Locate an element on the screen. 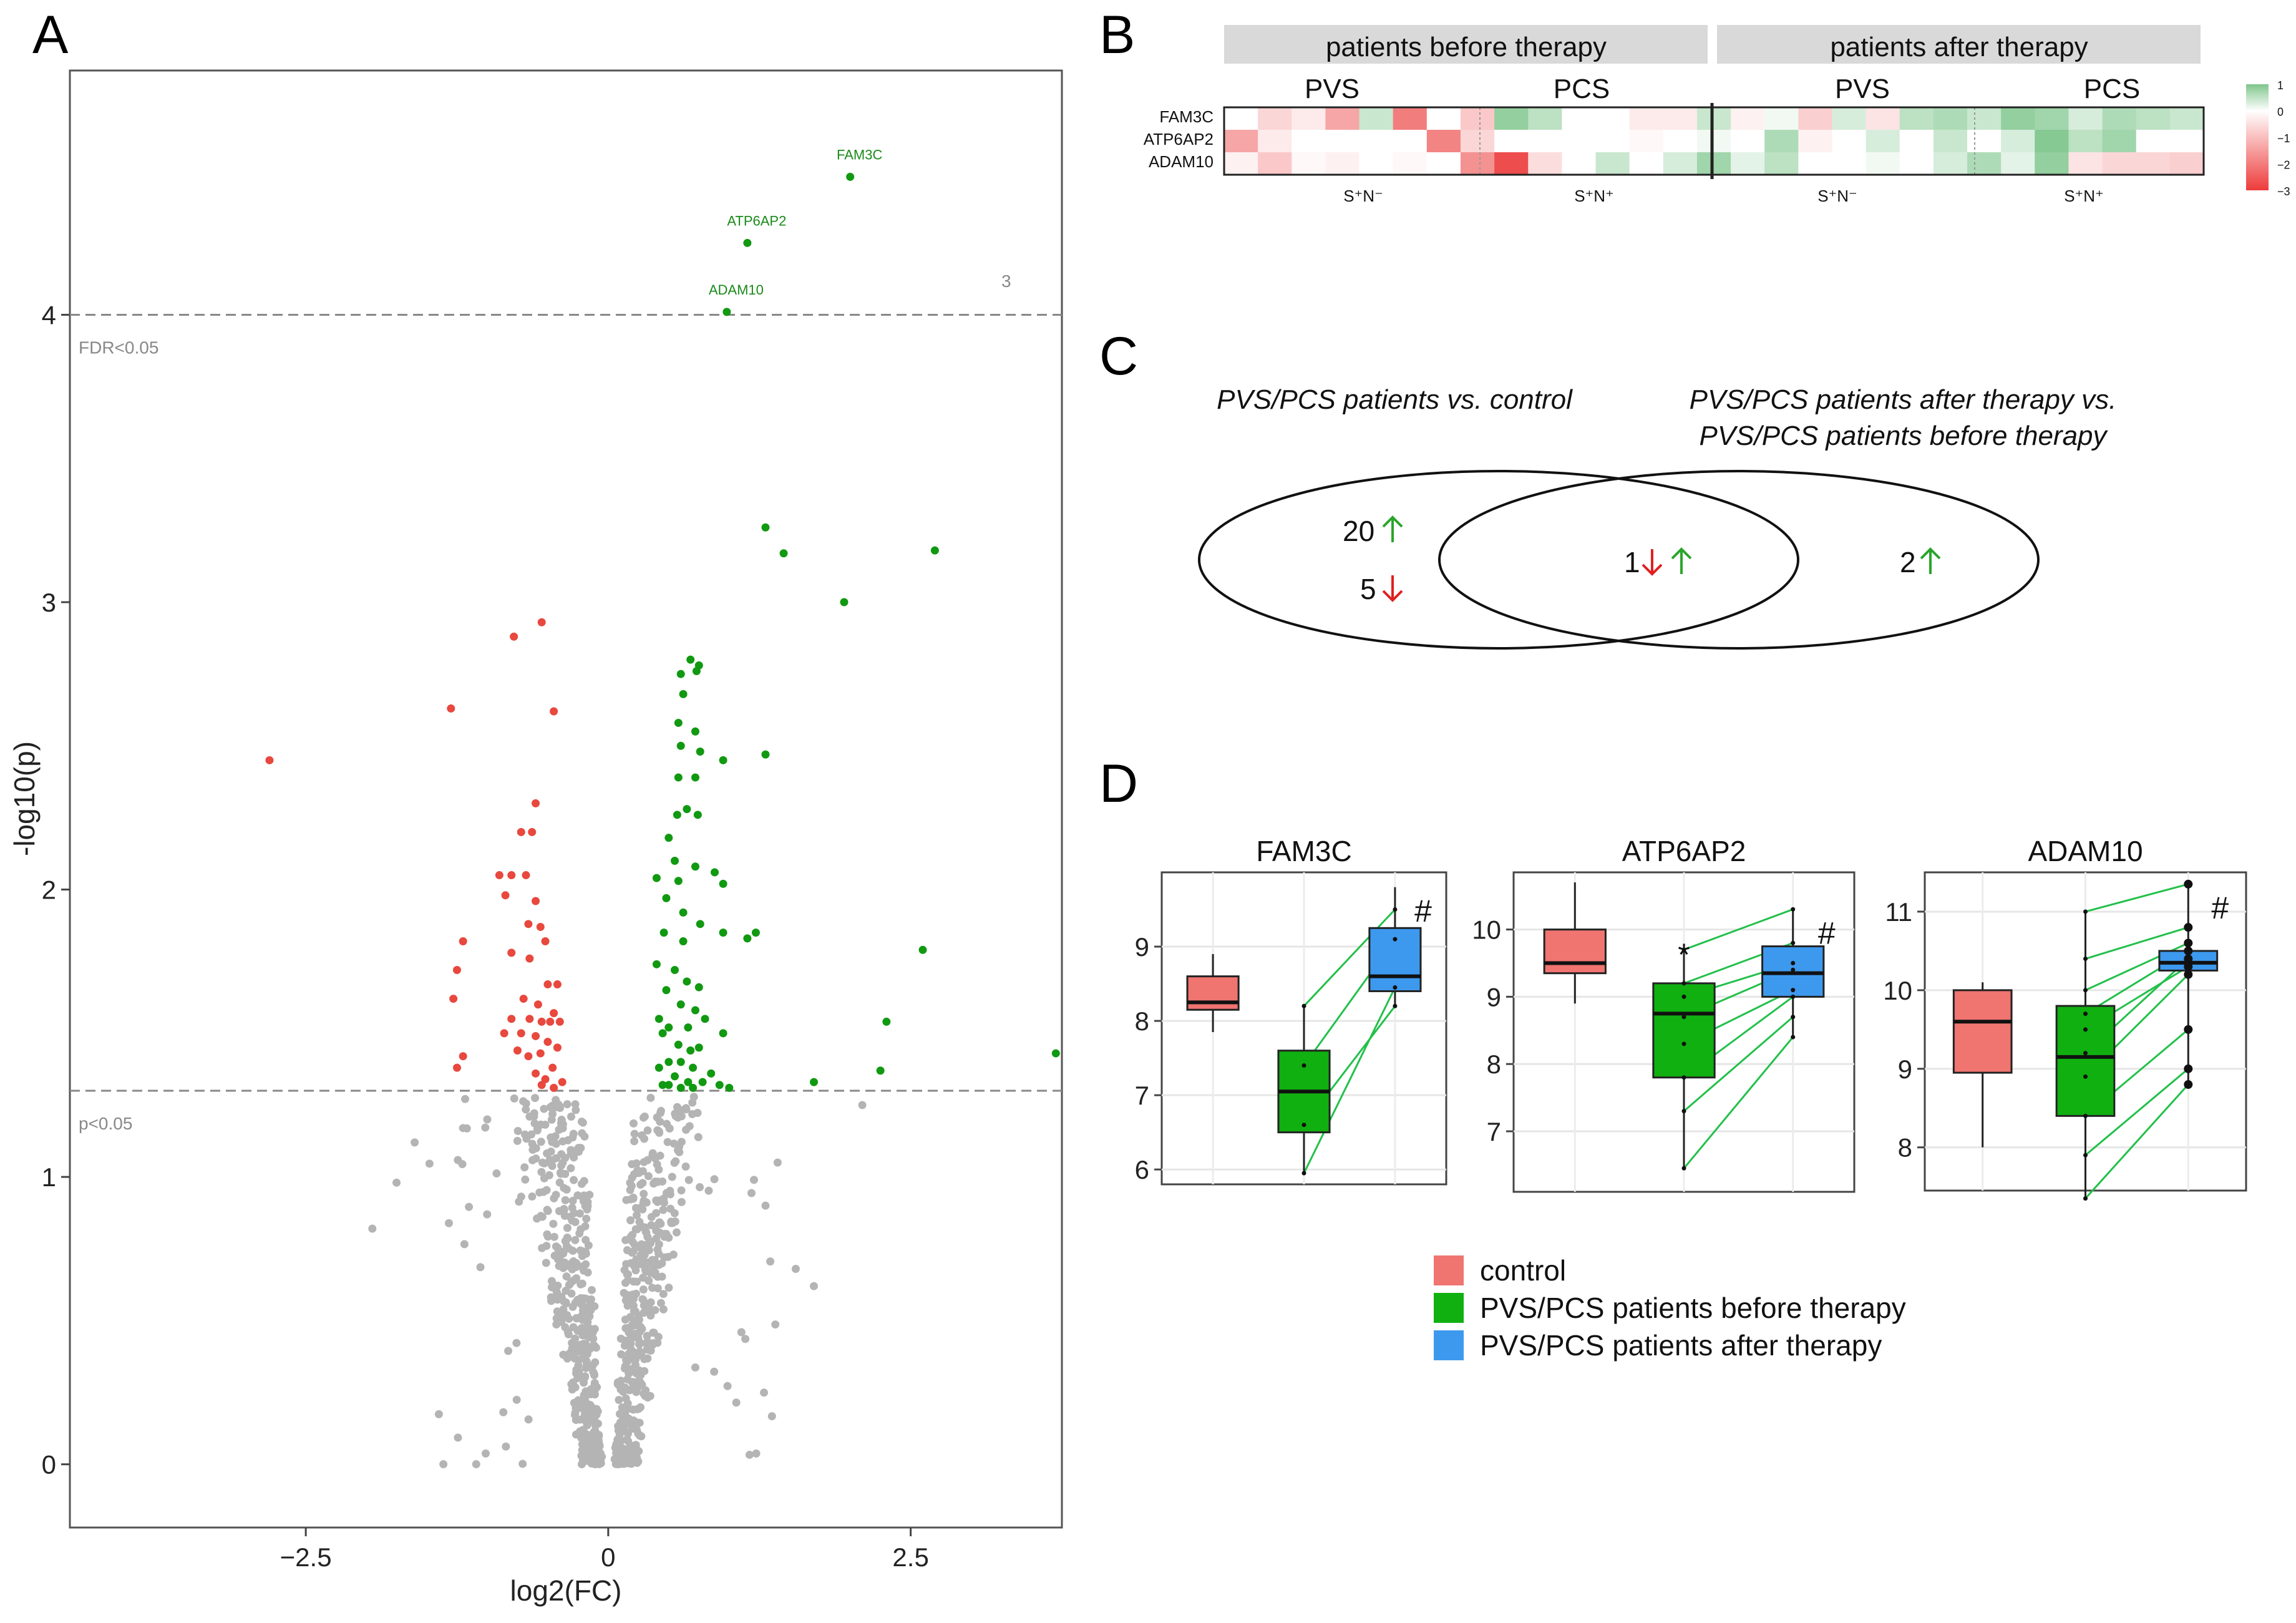  volcano-point-labeled is located at coordinates (850, 177).